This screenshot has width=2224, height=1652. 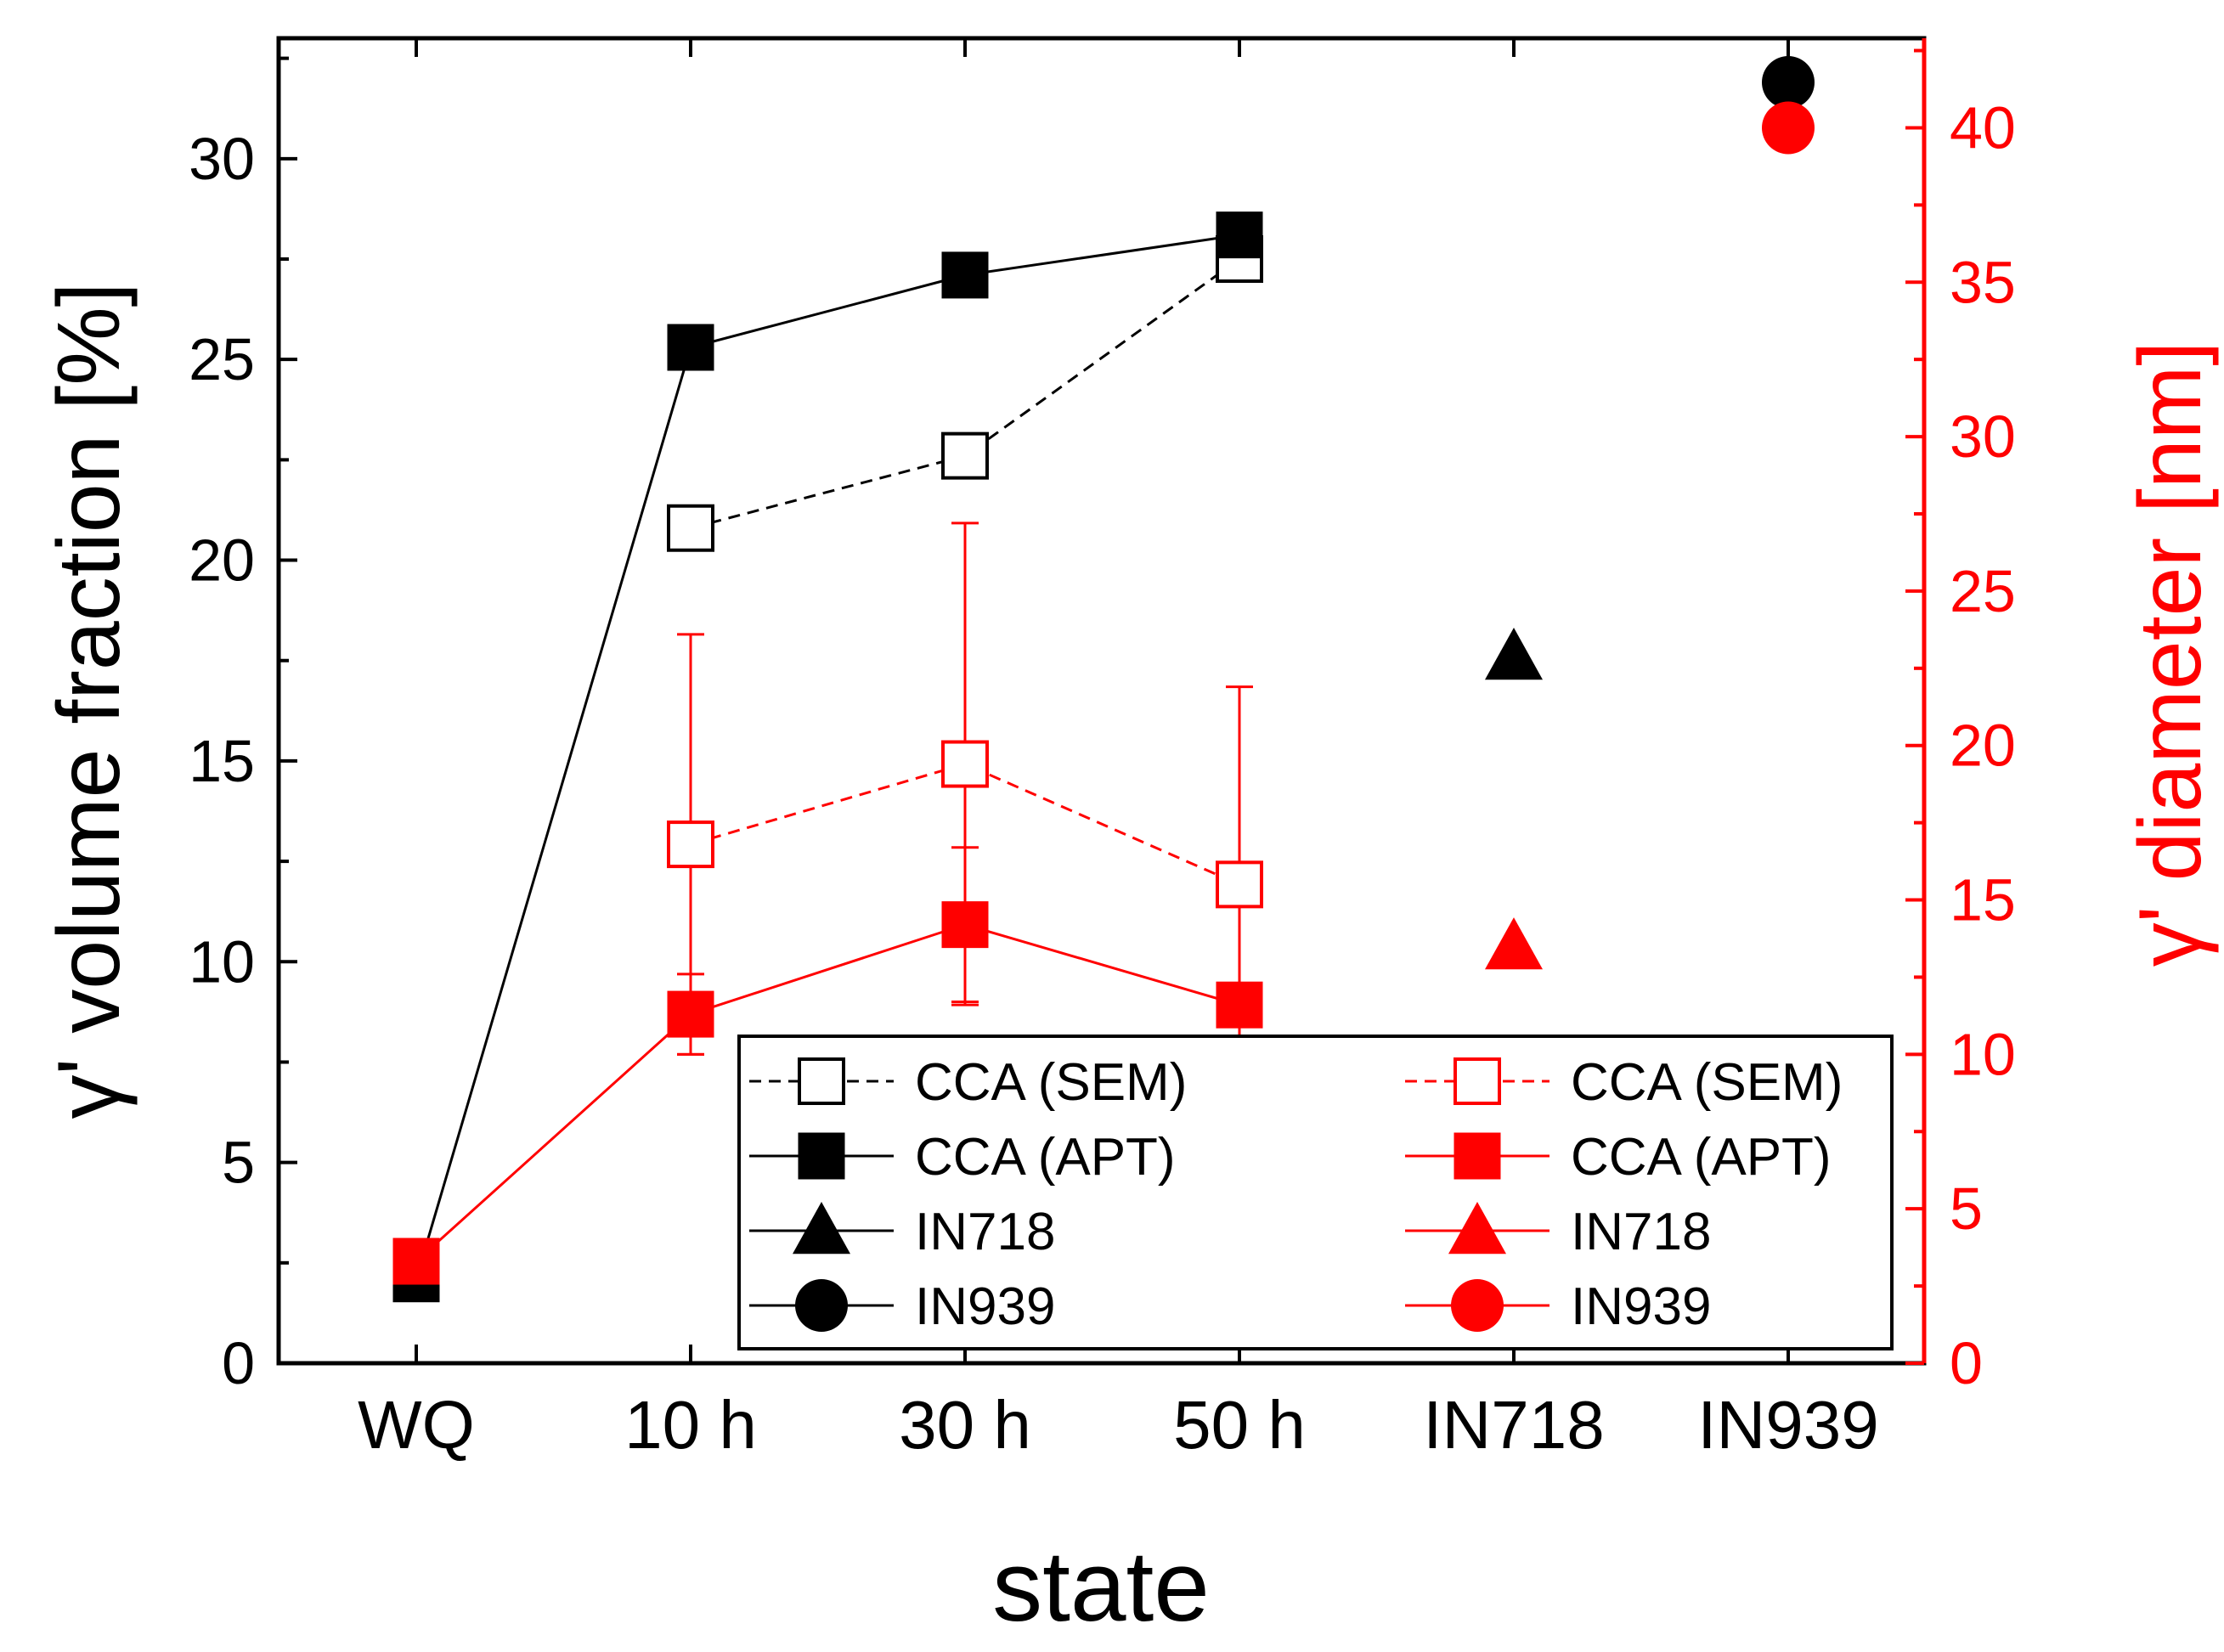 What do you see at coordinates (1239, 1425) in the screenshot?
I see `x-tick-label: 50 h` at bounding box center [1239, 1425].